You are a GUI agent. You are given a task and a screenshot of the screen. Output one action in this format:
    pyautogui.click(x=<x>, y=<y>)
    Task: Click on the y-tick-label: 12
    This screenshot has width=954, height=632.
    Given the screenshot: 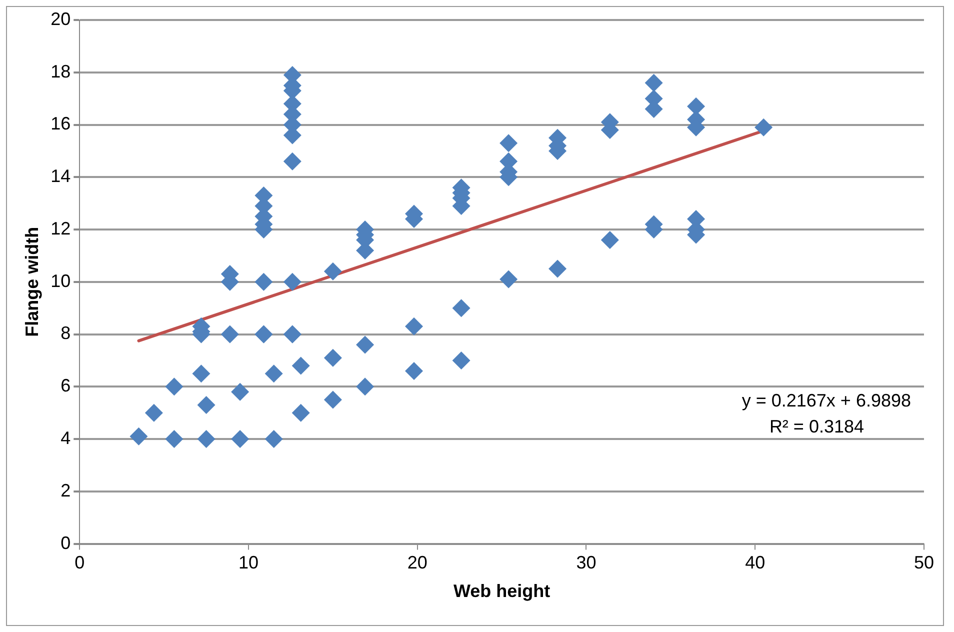 What is the action you would take?
    pyautogui.click(x=60, y=228)
    